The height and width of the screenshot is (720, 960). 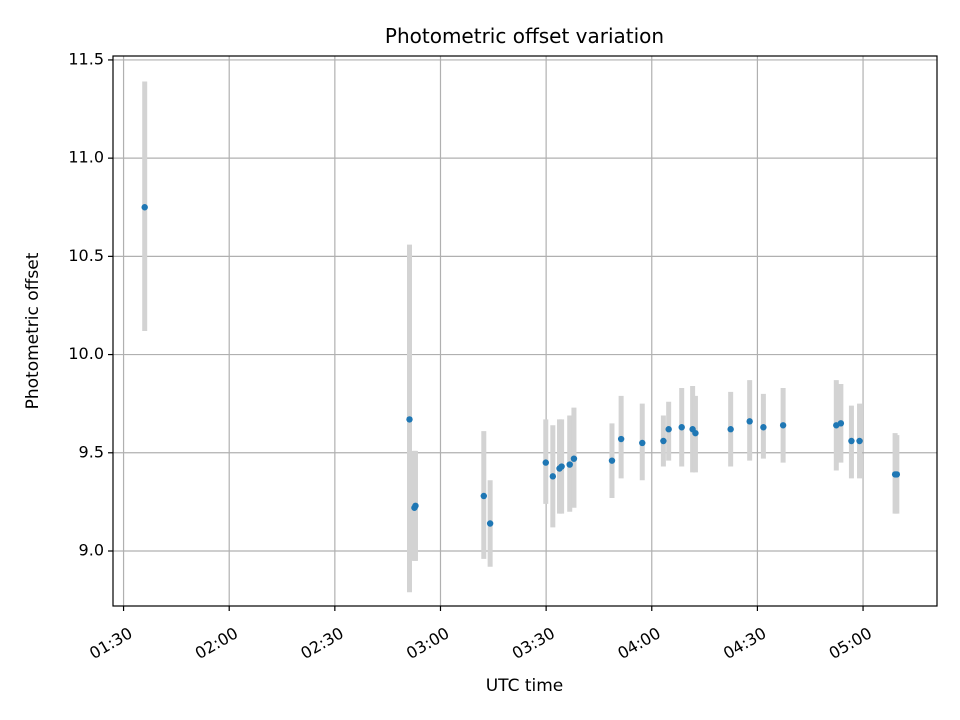 What do you see at coordinates (525, 686) in the screenshot?
I see `x-axis-label: UTC time` at bounding box center [525, 686].